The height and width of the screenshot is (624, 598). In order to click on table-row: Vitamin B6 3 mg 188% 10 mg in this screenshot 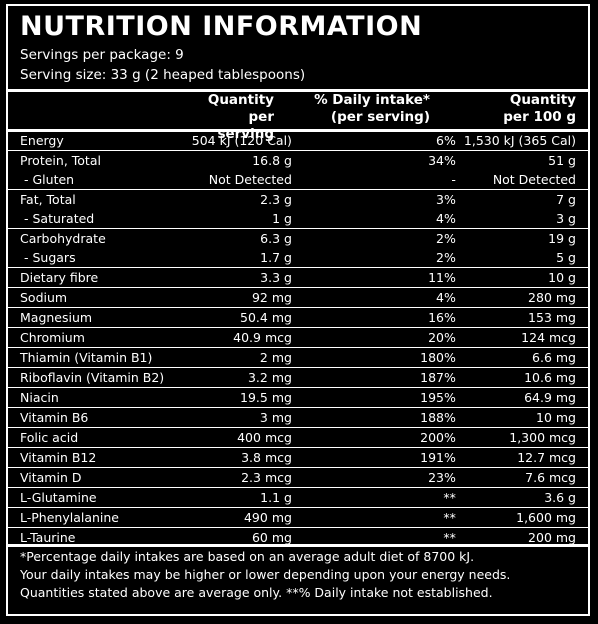, I will do `click(298, 417)`.